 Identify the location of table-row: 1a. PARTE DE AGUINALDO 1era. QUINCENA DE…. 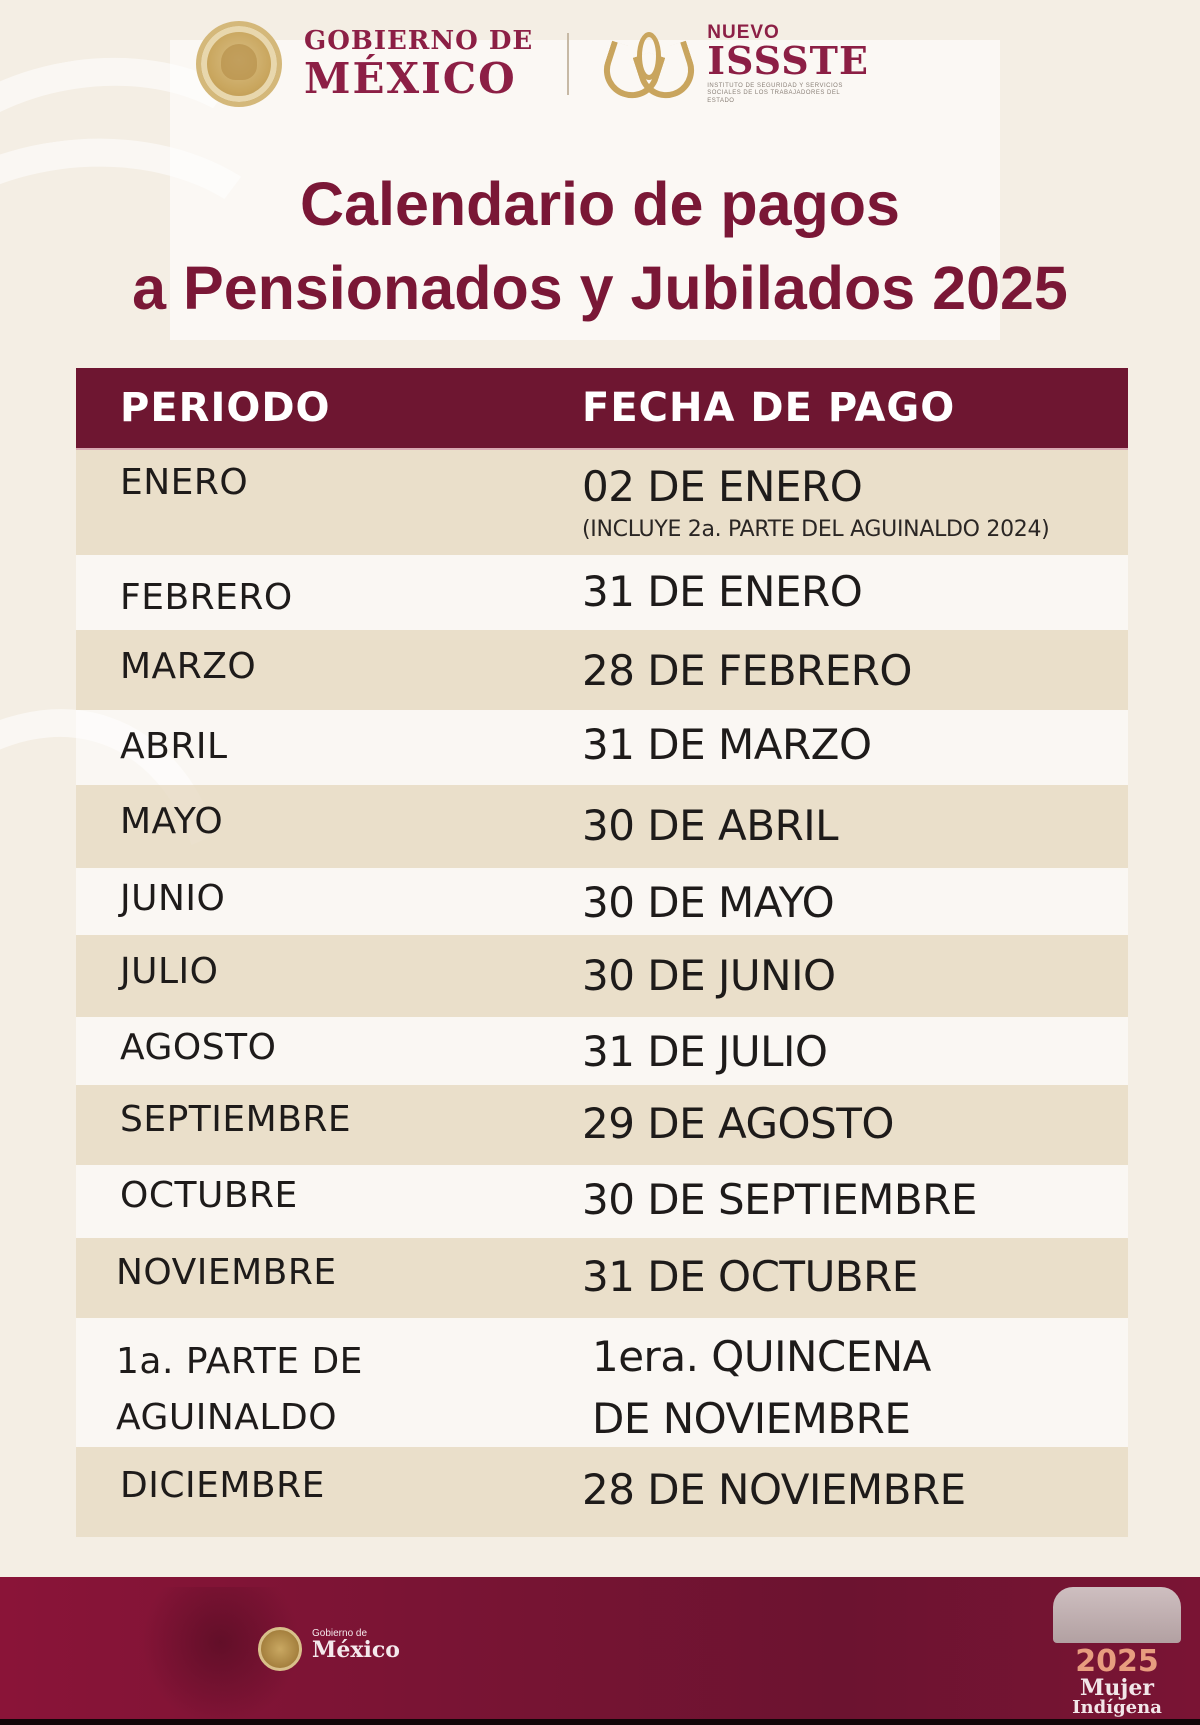
(602, 1382).